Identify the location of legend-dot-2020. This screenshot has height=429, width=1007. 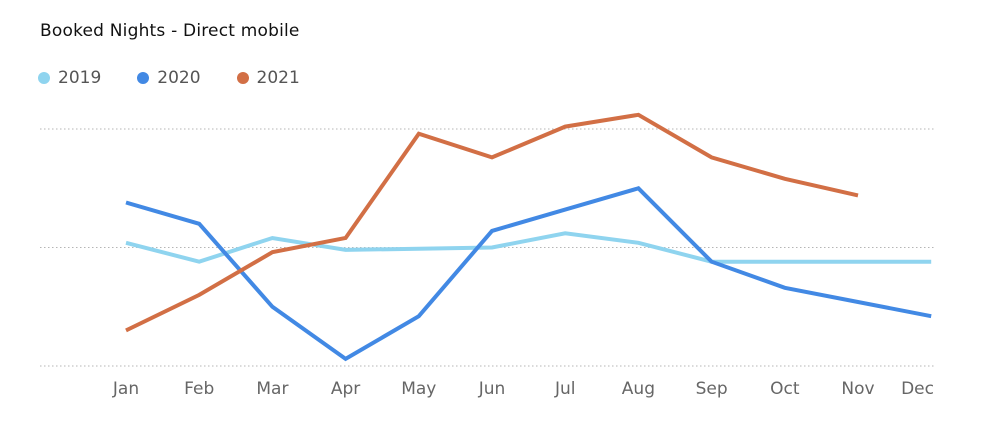
(143, 78).